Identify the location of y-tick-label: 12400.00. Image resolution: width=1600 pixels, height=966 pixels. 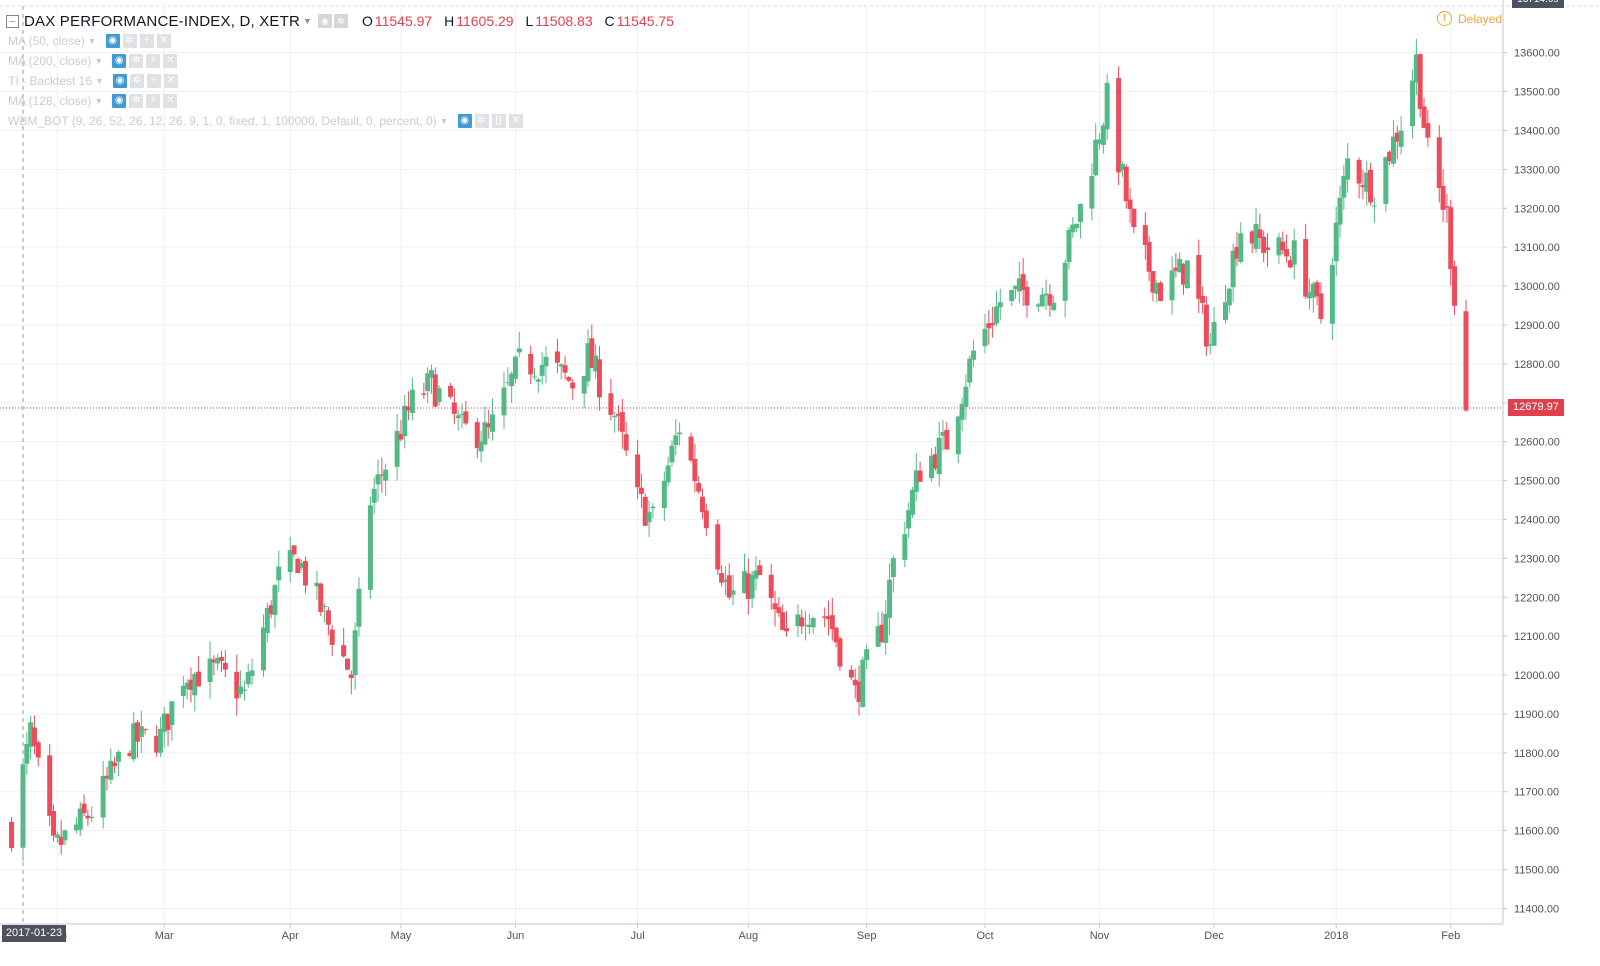
(1537, 520).